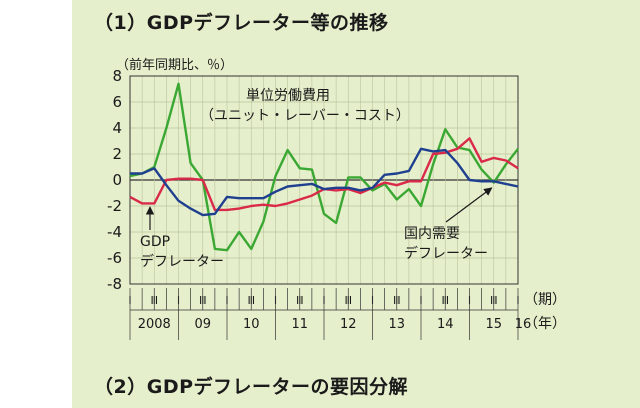  Describe the element at coordinates (202, 324) in the screenshot. I see `year-label: 09` at that location.